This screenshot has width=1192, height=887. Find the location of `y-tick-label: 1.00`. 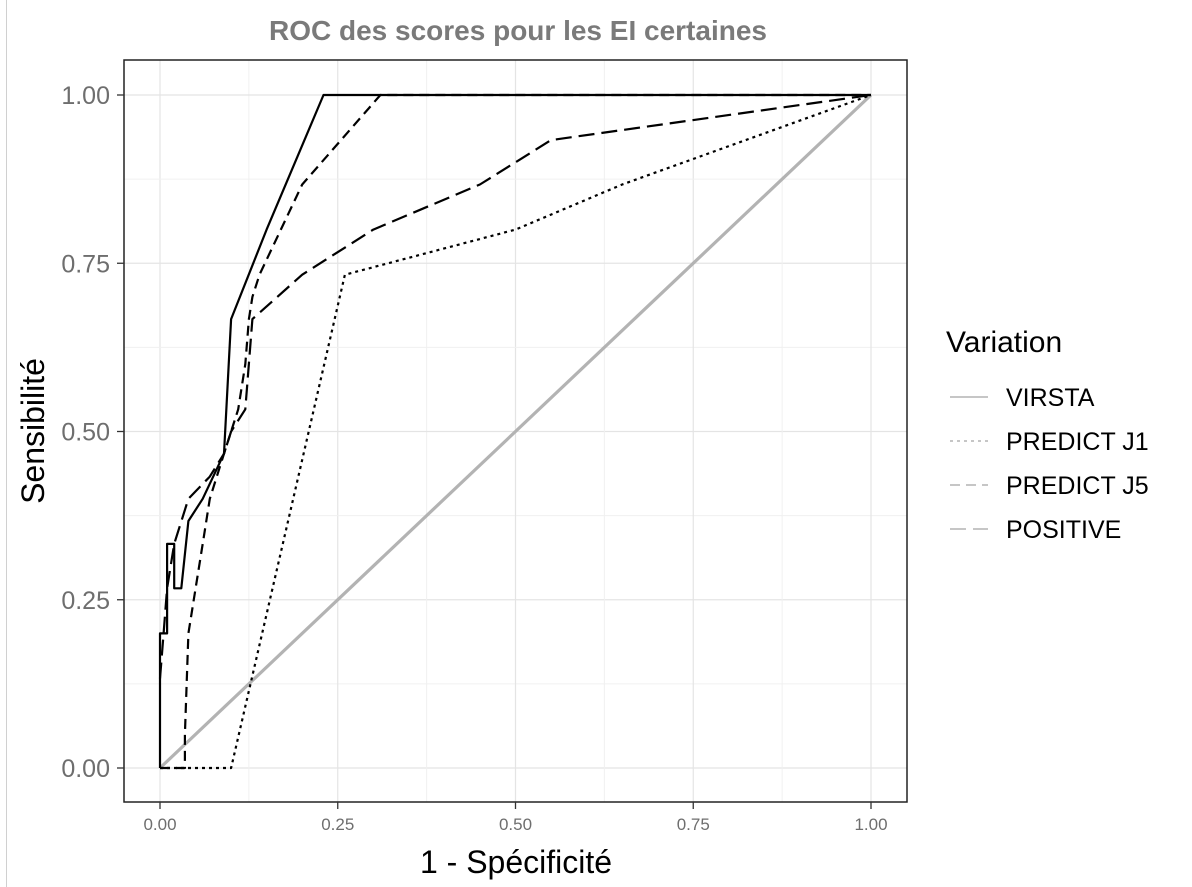

y-tick-label: 1.00 is located at coordinates (85, 96).